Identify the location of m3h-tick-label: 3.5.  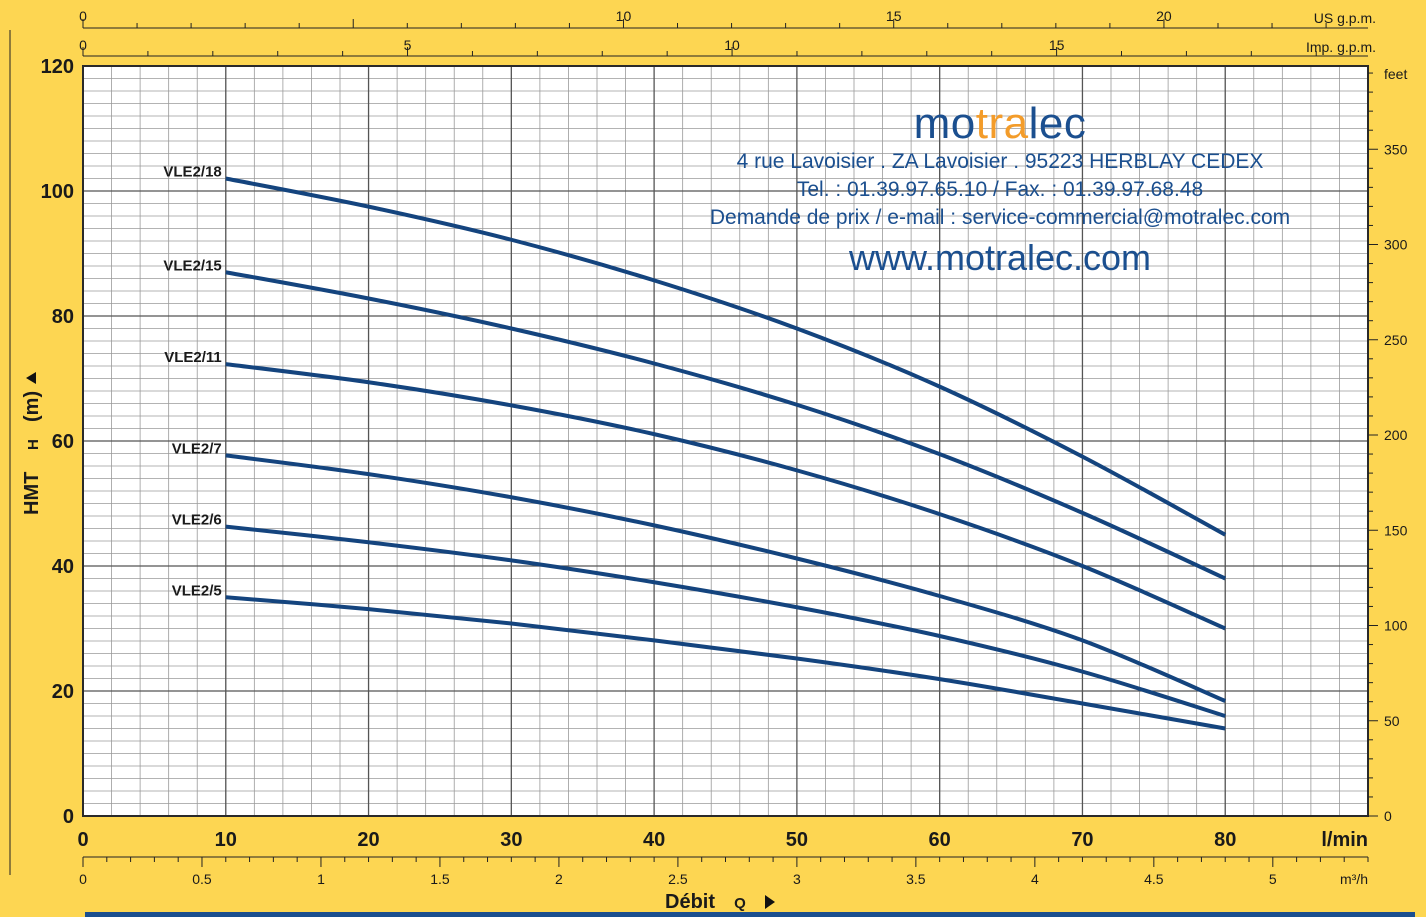
(916, 879).